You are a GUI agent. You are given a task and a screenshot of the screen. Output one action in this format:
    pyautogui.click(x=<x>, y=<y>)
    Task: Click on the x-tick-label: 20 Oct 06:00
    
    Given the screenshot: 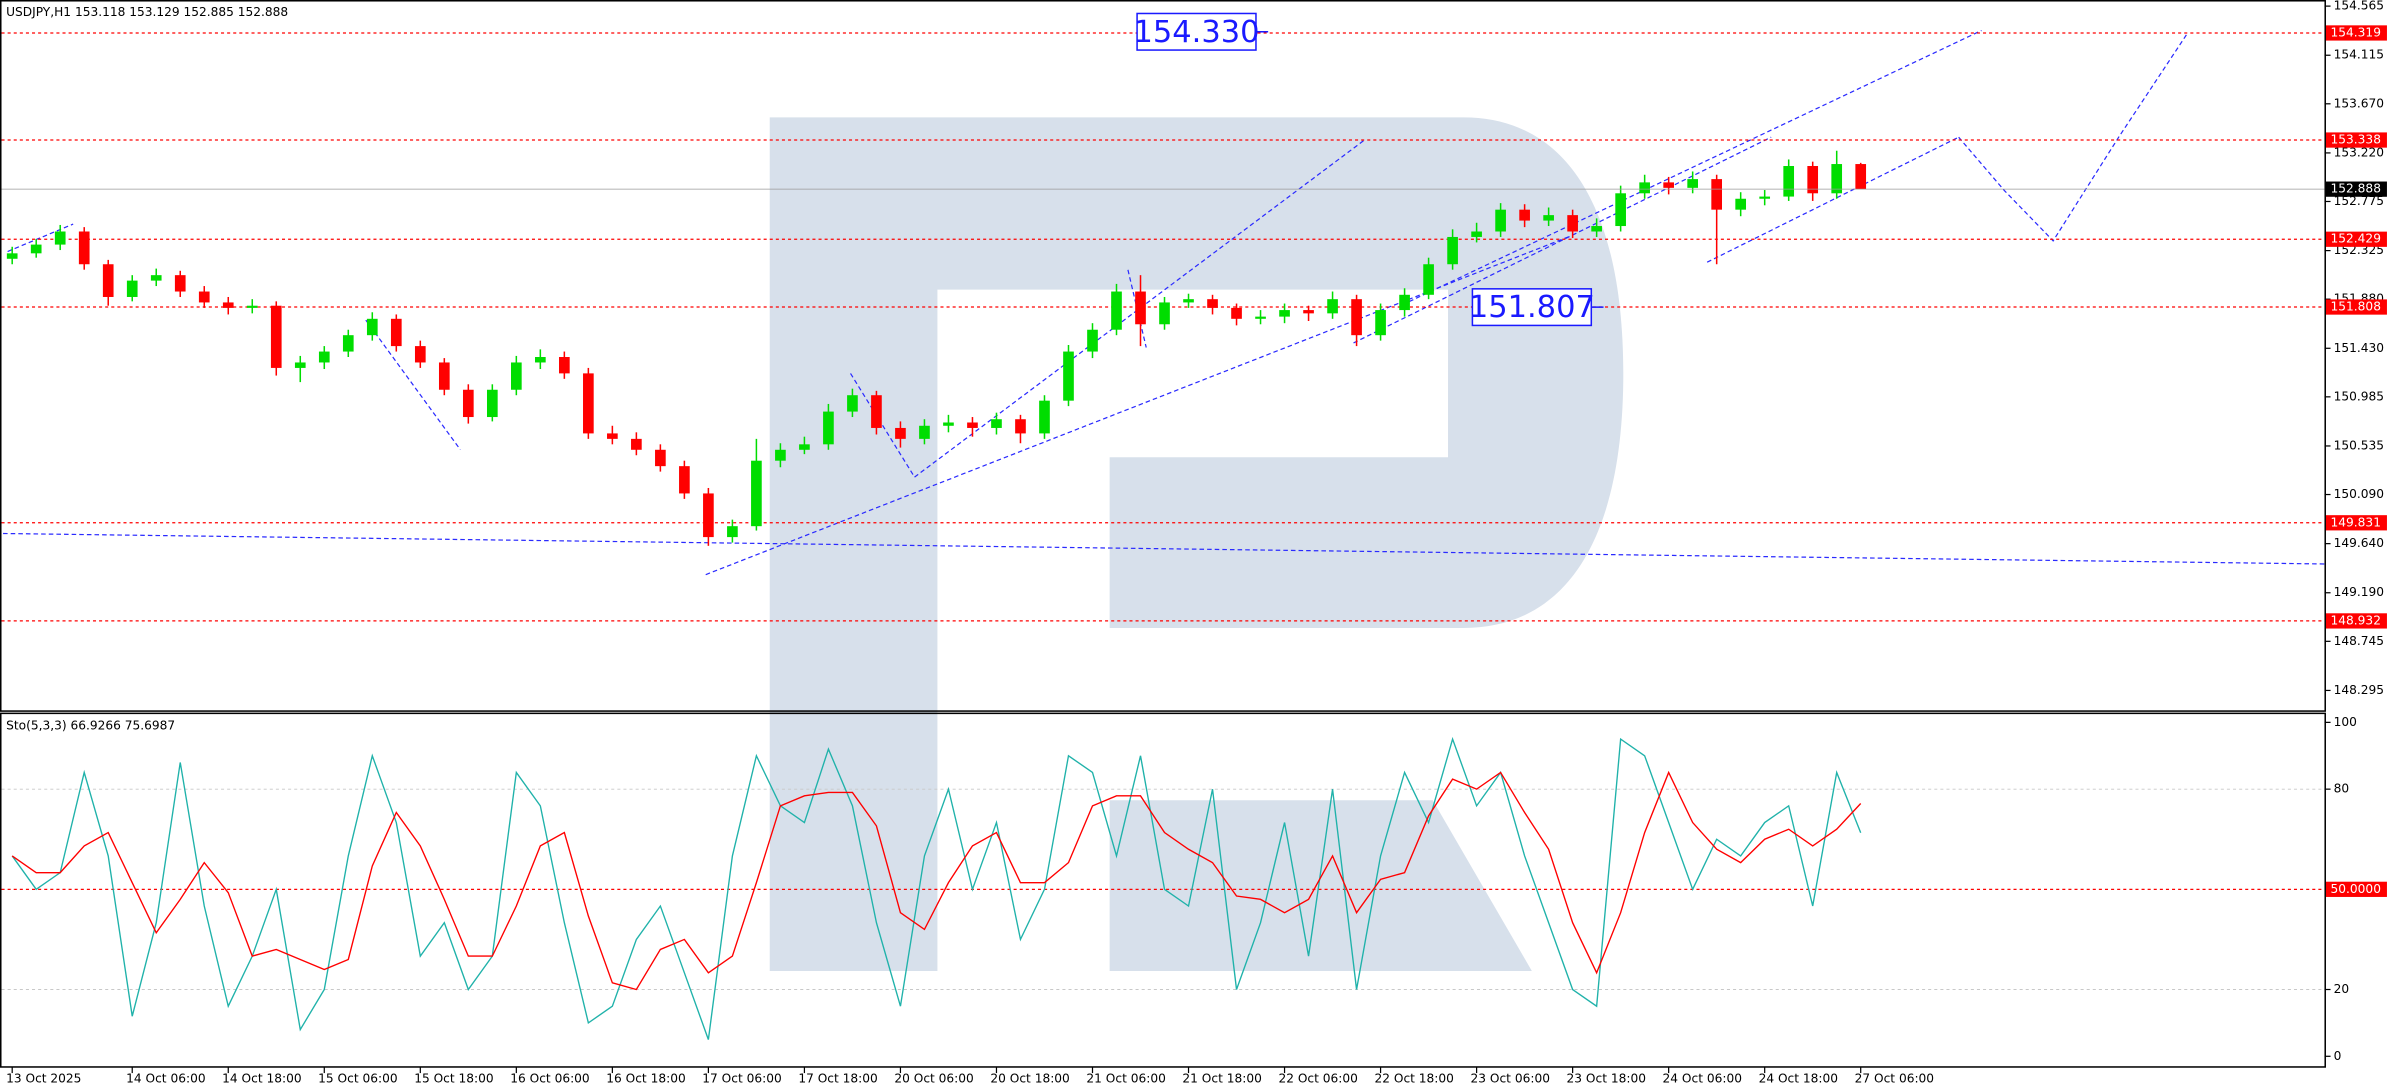 What is the action you would take?
    pyautogui.click(x=933, y=1079)
    